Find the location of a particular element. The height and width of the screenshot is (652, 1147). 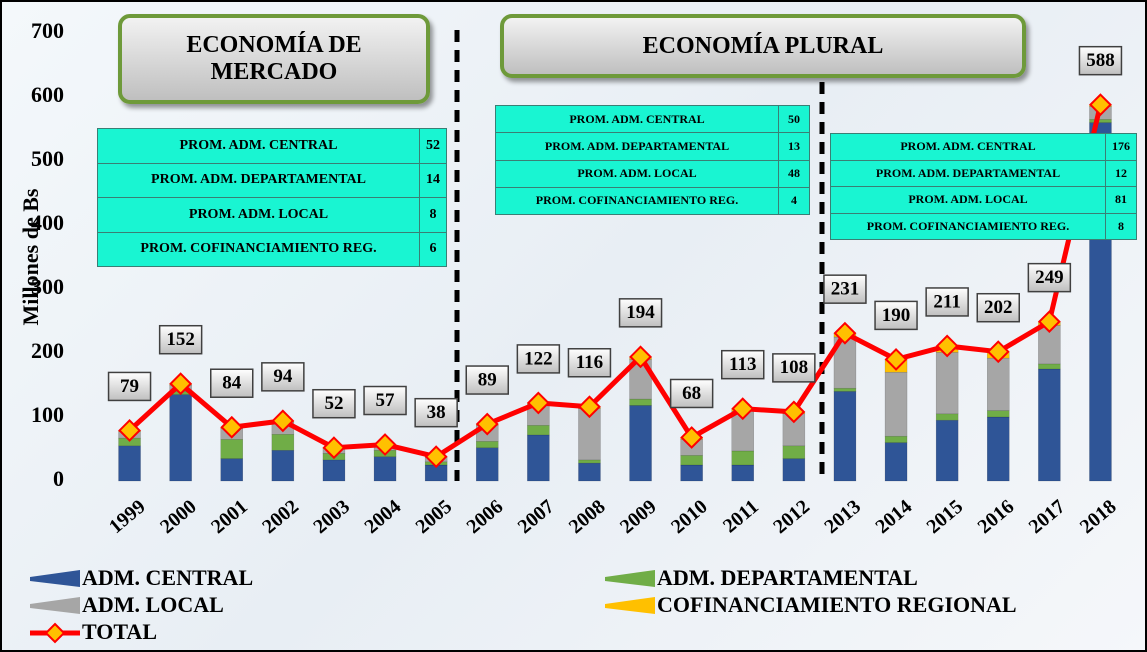

y-tick-label: 300 is located at coordinates (47, 286).